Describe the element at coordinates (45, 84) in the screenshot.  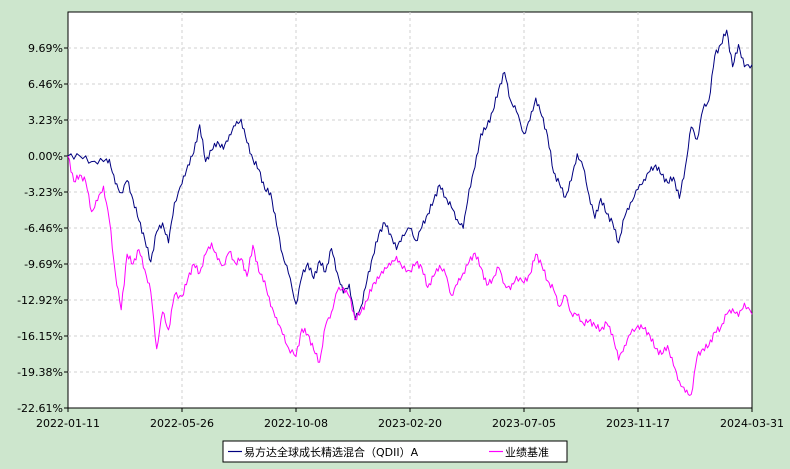
I see `y-tick-label: 6.46%` at that location.